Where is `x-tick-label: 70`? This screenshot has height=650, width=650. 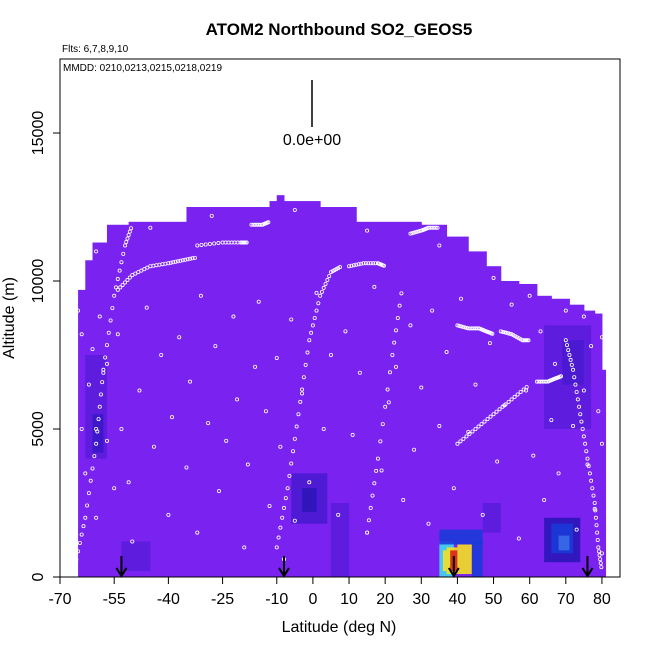
x-tick-label: 70 is located at coordinates (566, 599).